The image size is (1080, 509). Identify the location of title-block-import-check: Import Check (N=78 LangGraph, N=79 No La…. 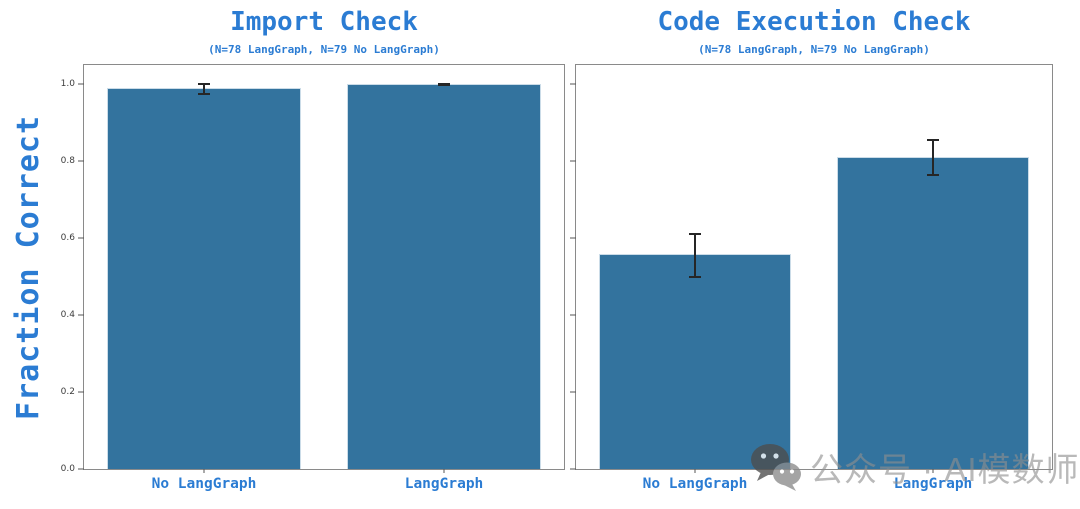
(324, 31).